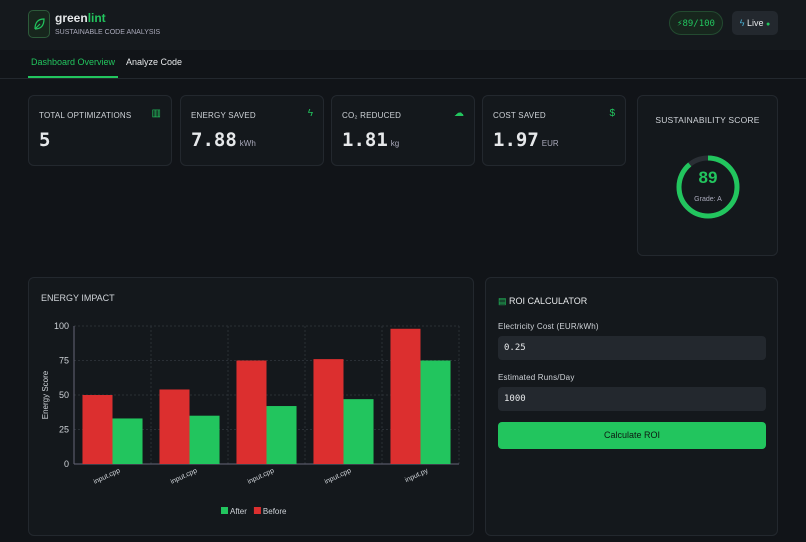  I want to click on calculate-button: Calculate ROI, so click(632, 435).